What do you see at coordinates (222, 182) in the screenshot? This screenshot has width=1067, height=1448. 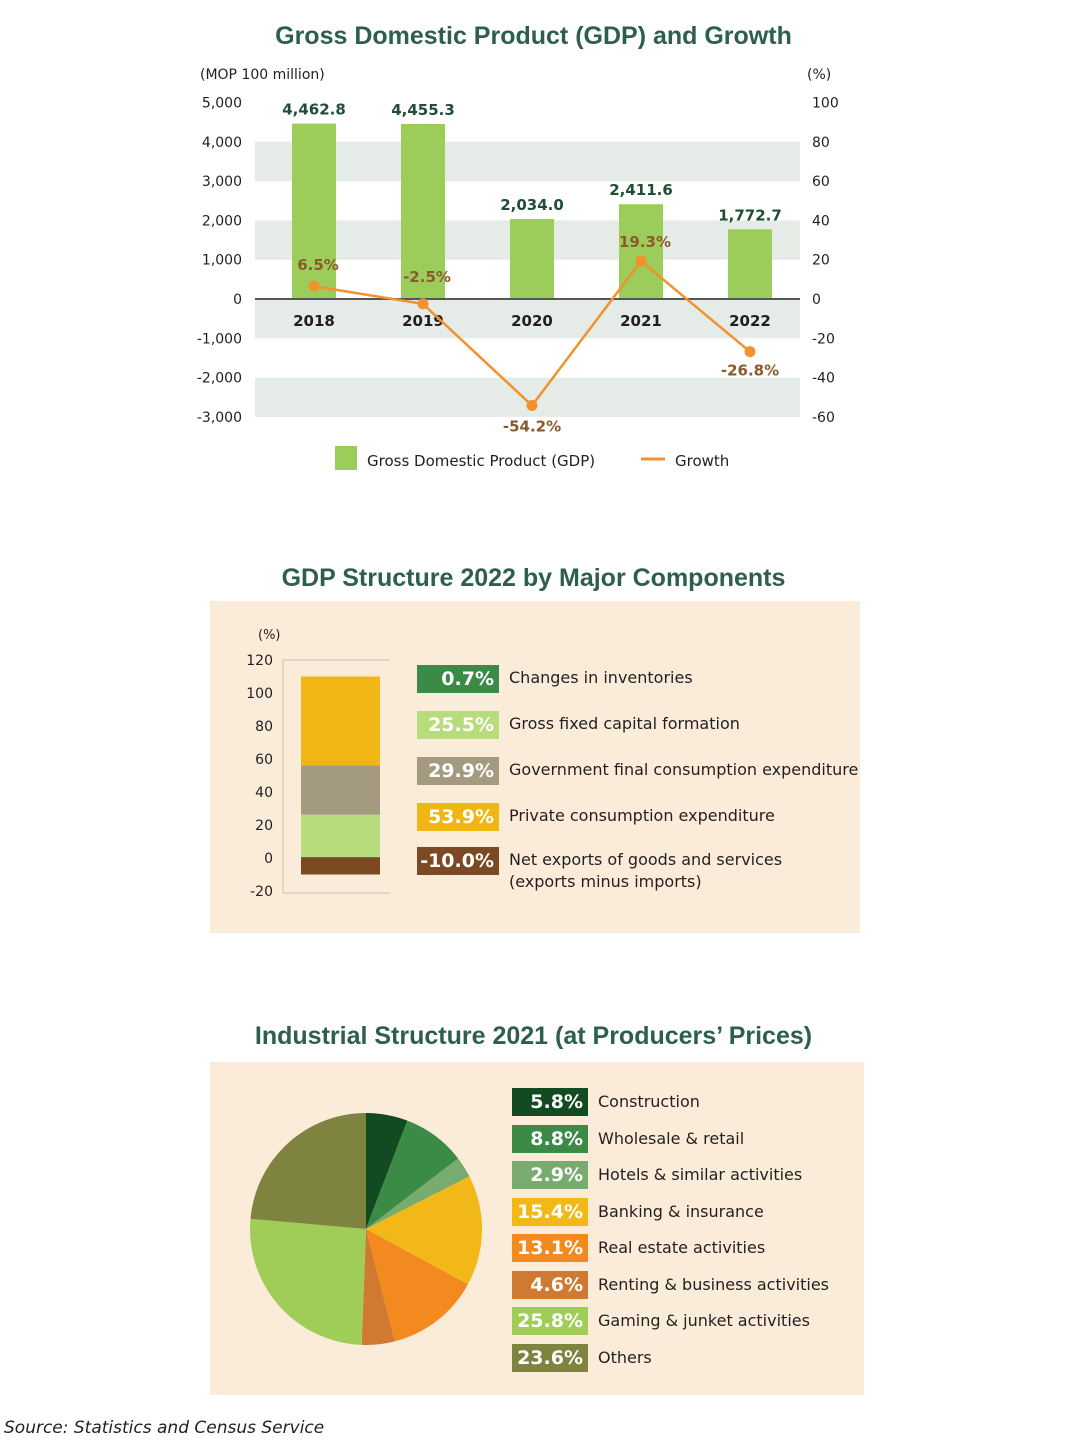 I see `left-tick-label: 3,000` at bounding box center [222, 182].